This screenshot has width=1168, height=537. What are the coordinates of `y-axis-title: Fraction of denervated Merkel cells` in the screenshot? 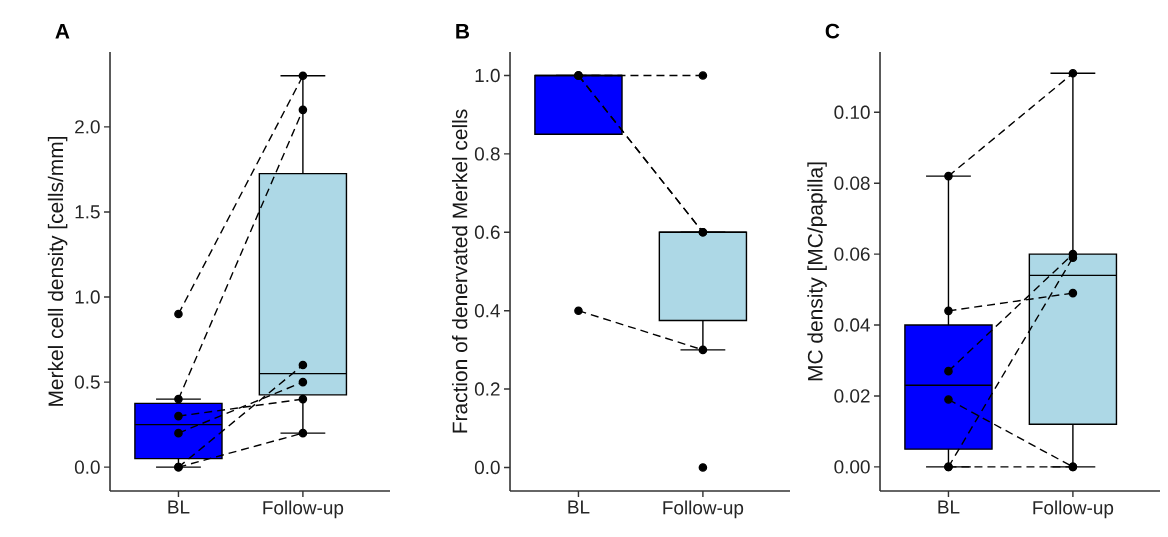 It's located at (459, 271).